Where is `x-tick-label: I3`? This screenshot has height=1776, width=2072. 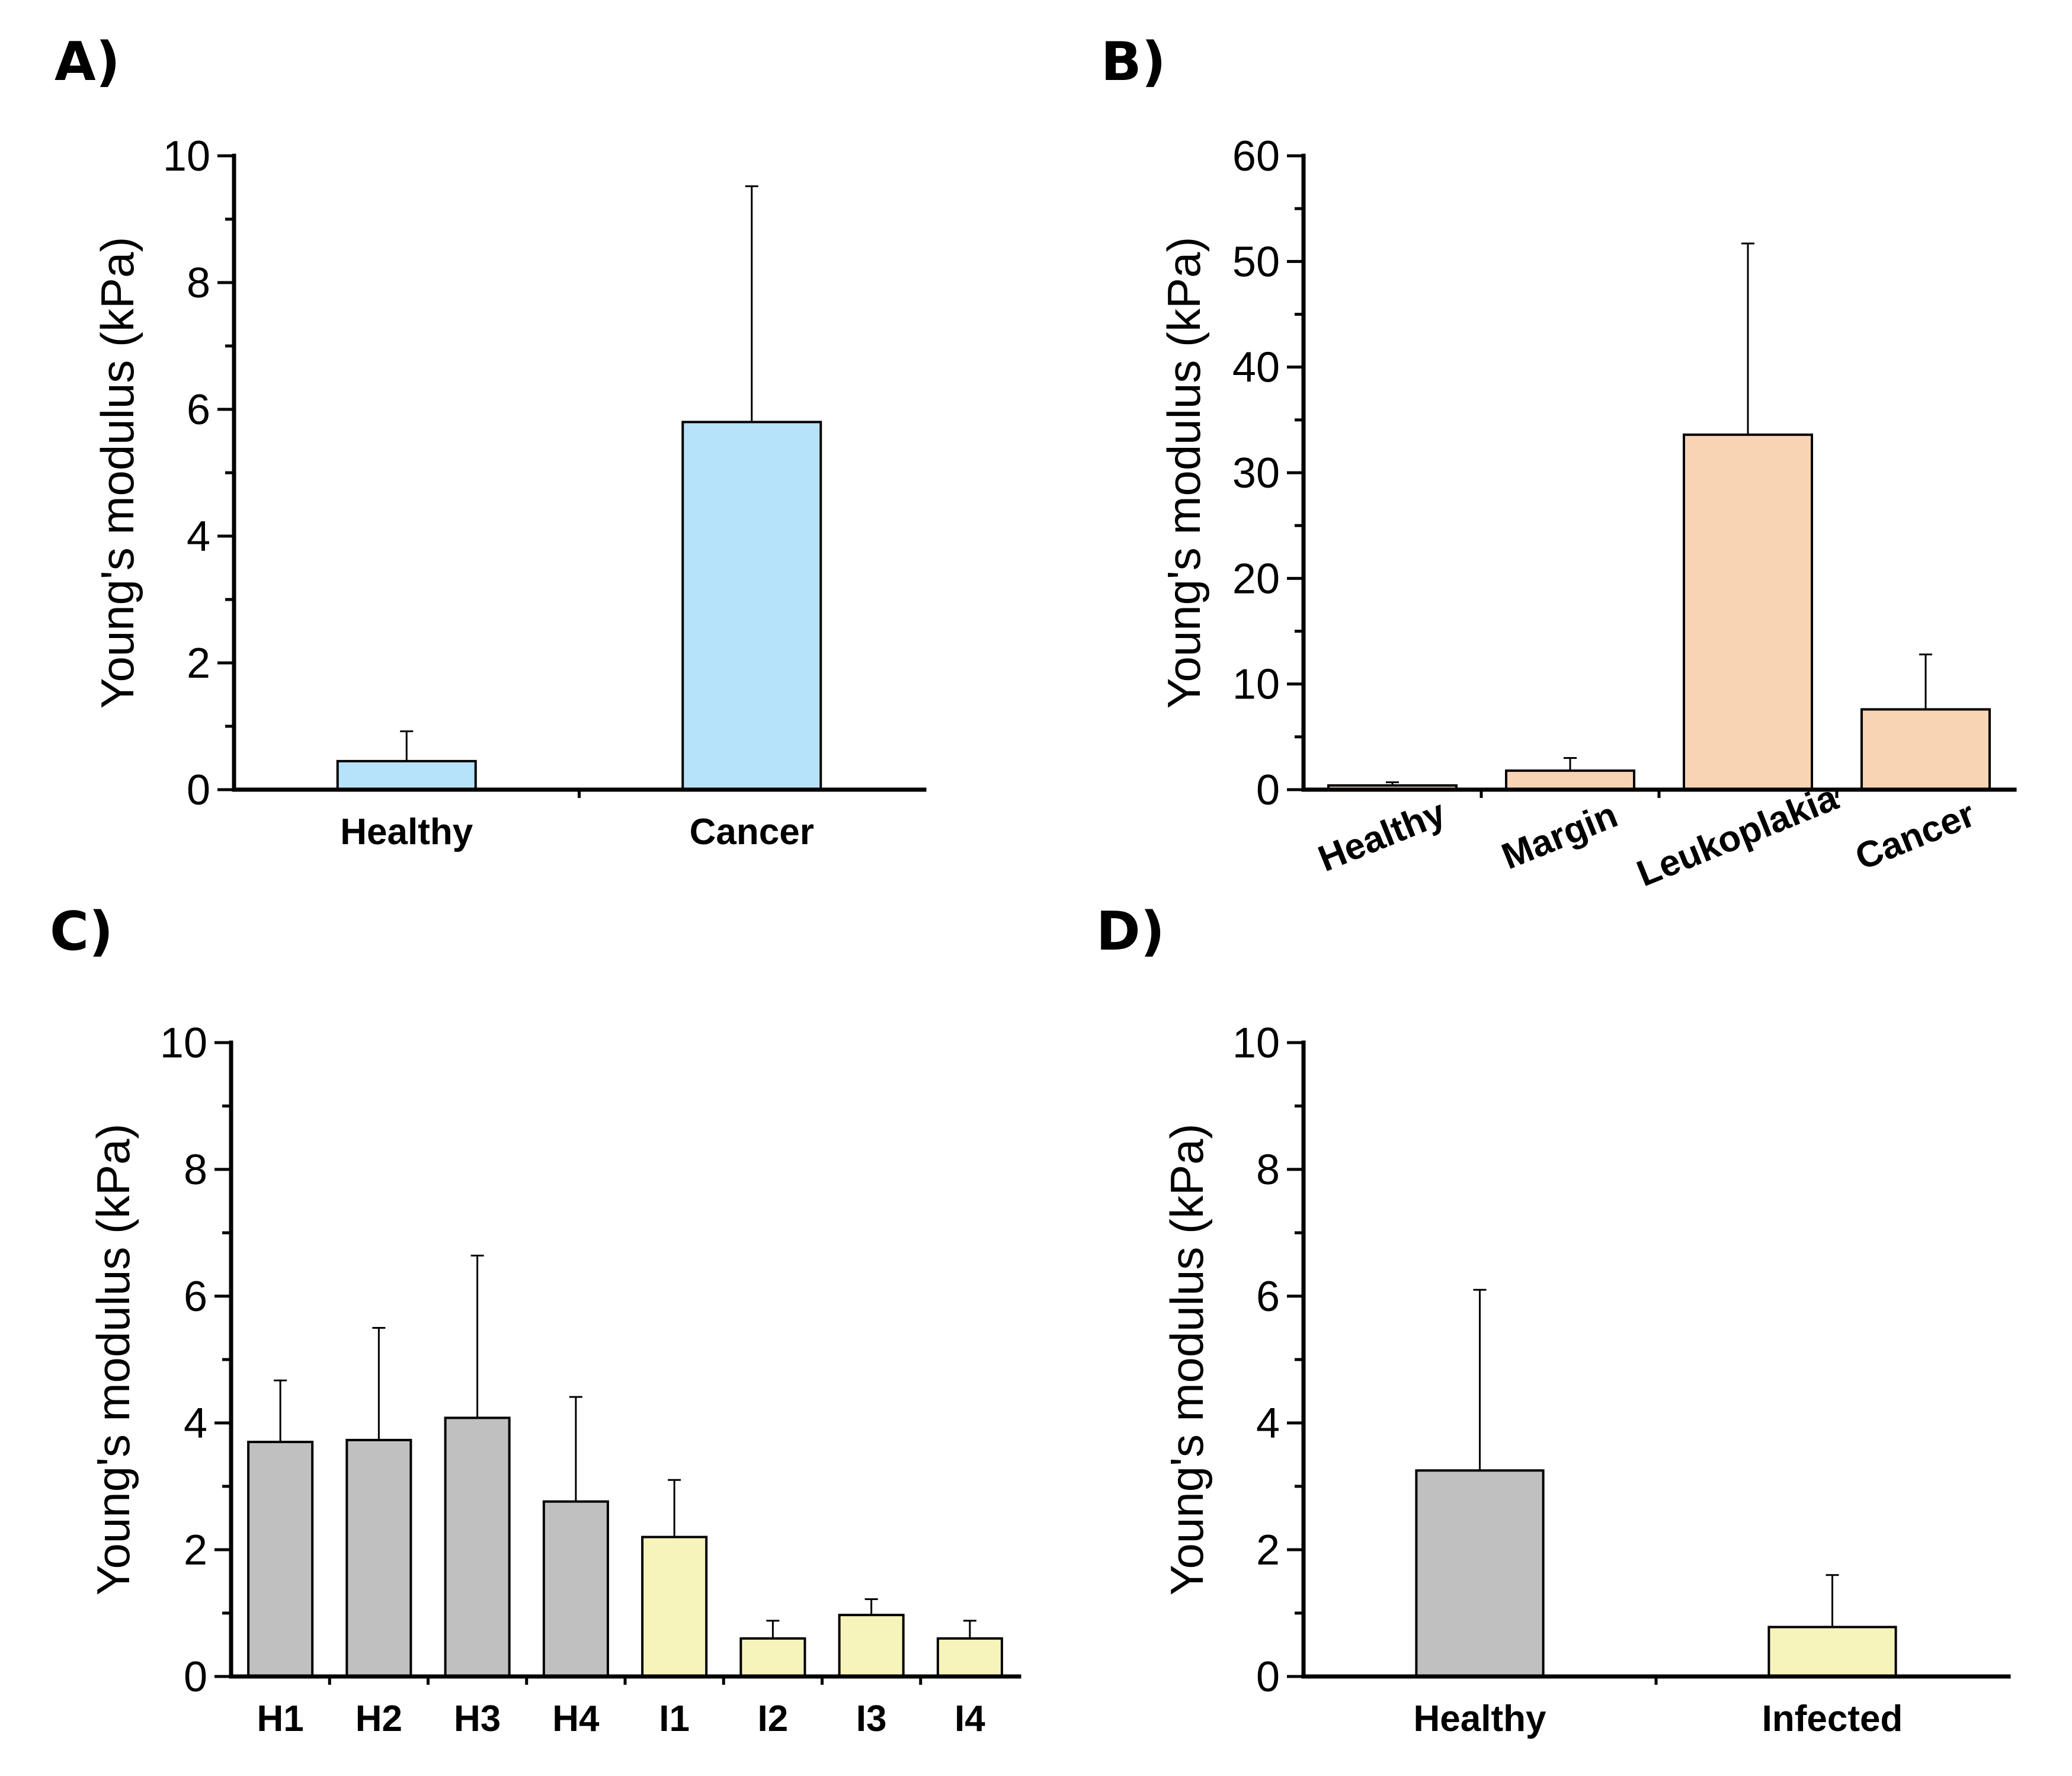 x-tick-label: I3 is located at coordinates (871, 1718).